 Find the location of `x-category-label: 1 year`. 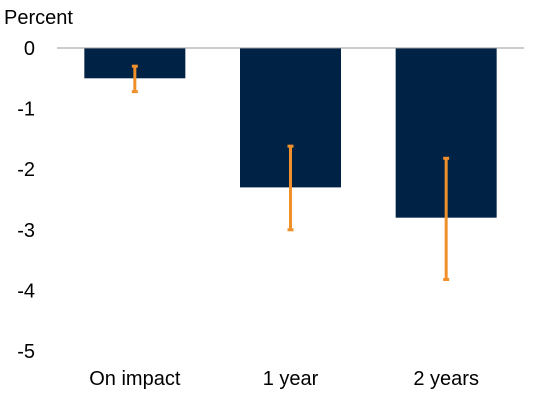

x-category-label: 1 year is located at coordinates (291, 379).